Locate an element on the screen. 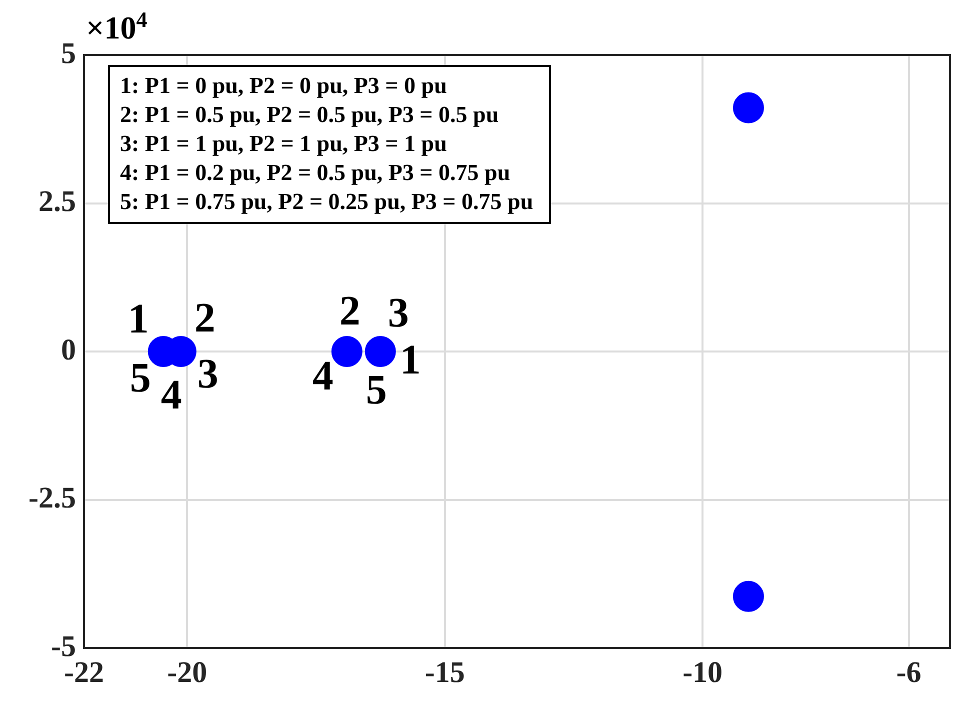 Image resolution: width=966 pixels, height=702 pixels. x-tick-label: -20 is located at coordinates (187, 672).